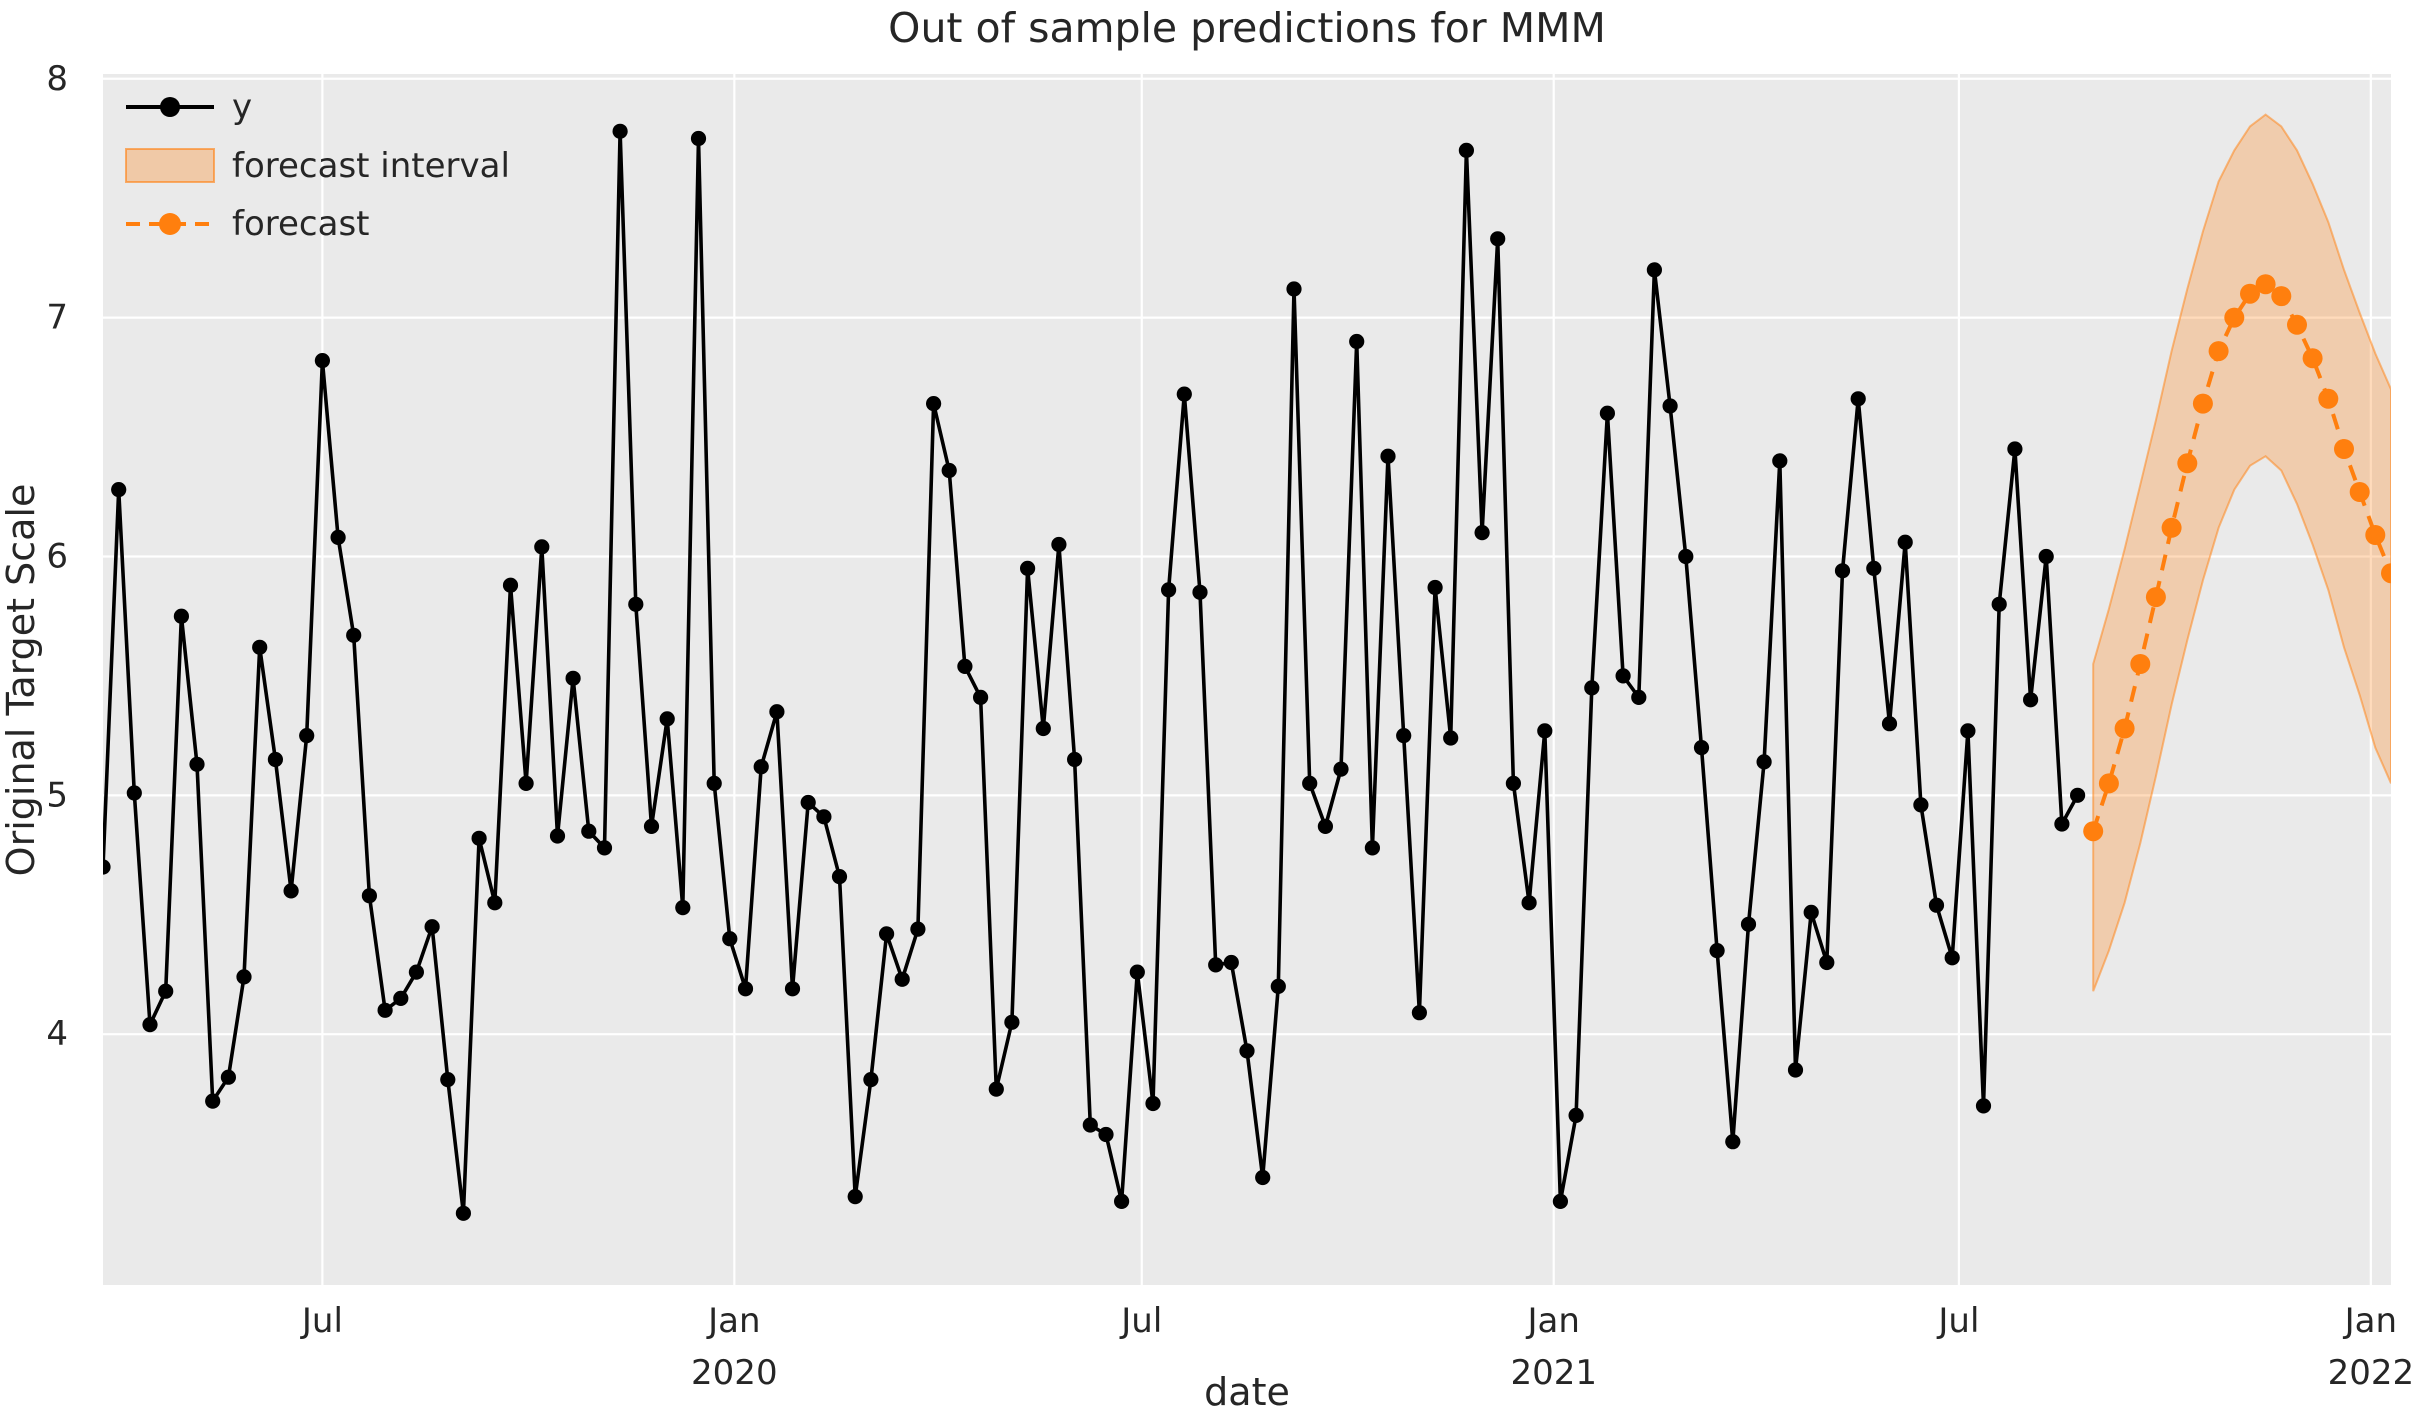 This screenshot has width=2423, height=1423. I want to click on x-axis-tick-labels: Jul Jan 2020 Jul Jan 2021 Jul Jan 2022, so click(1357, 1347).